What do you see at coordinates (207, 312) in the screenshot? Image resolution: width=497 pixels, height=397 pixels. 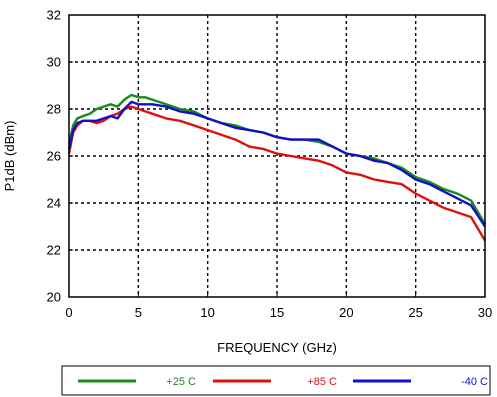 I see `x-tick-label: 10` at bounding box center [207, 312].